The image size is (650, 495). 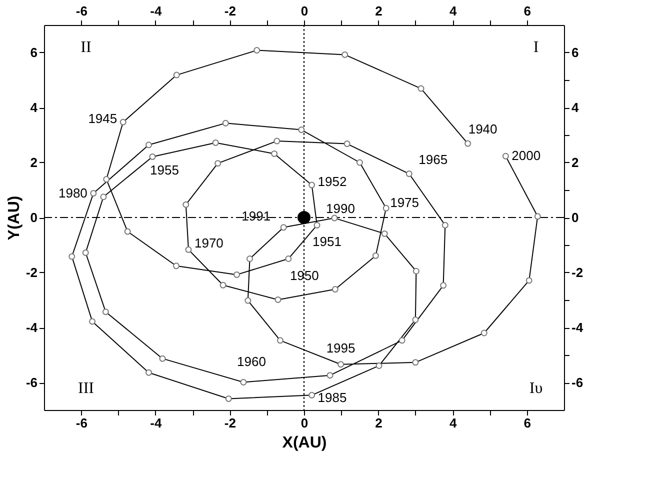 What do you see at coordinates (32, 382) in the screenshot?
I see `y-tick-label: -6` at bounding box center [32, 382].